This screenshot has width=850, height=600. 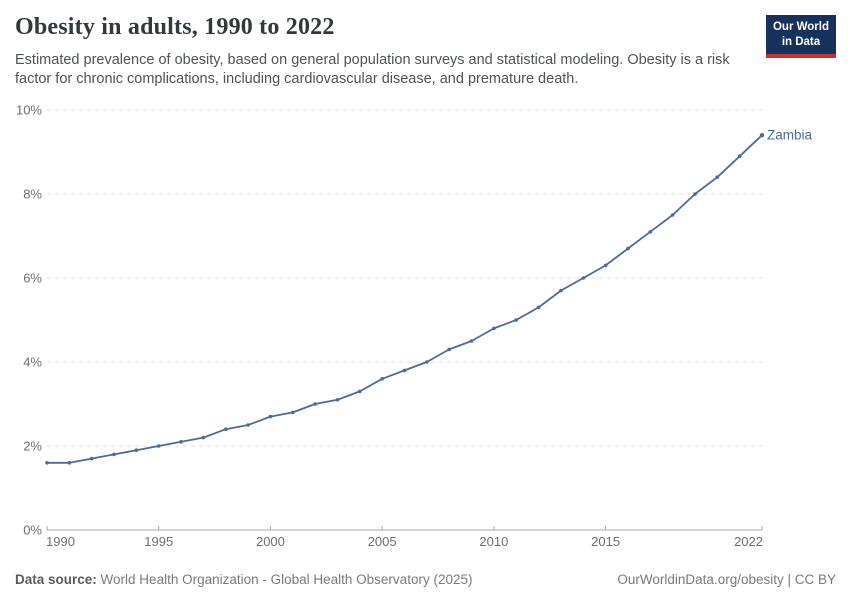 I want to click on entity-label: Zambia, so click(x=790, y=135).